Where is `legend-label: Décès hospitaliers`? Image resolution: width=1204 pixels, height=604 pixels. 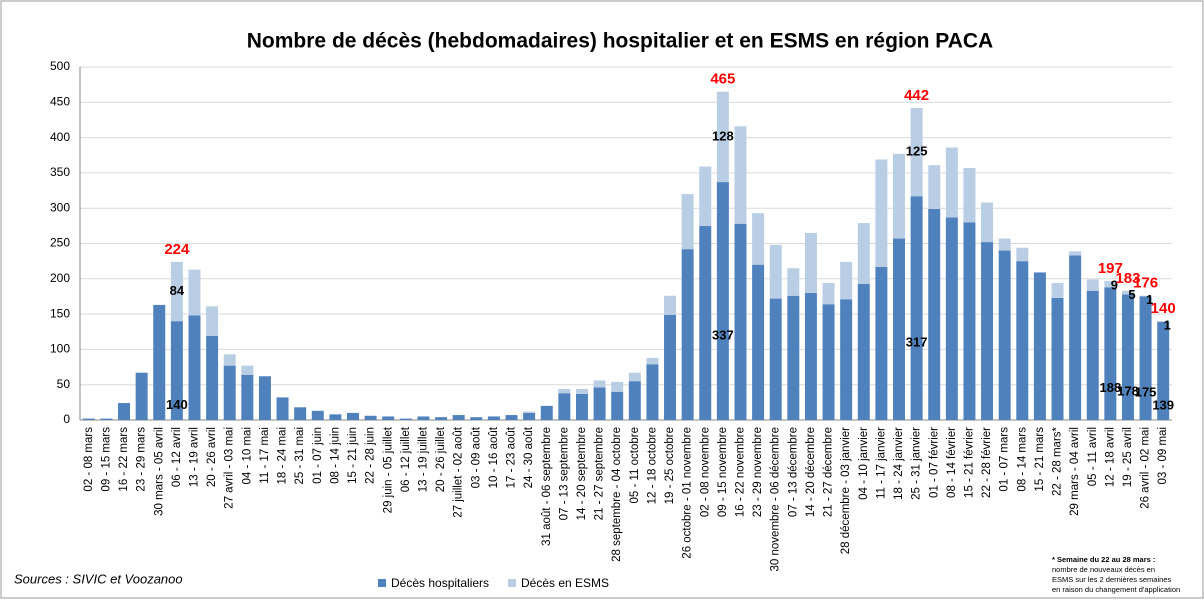 legend-label: Décès hospitaliers is located at coordinates (440, 583).